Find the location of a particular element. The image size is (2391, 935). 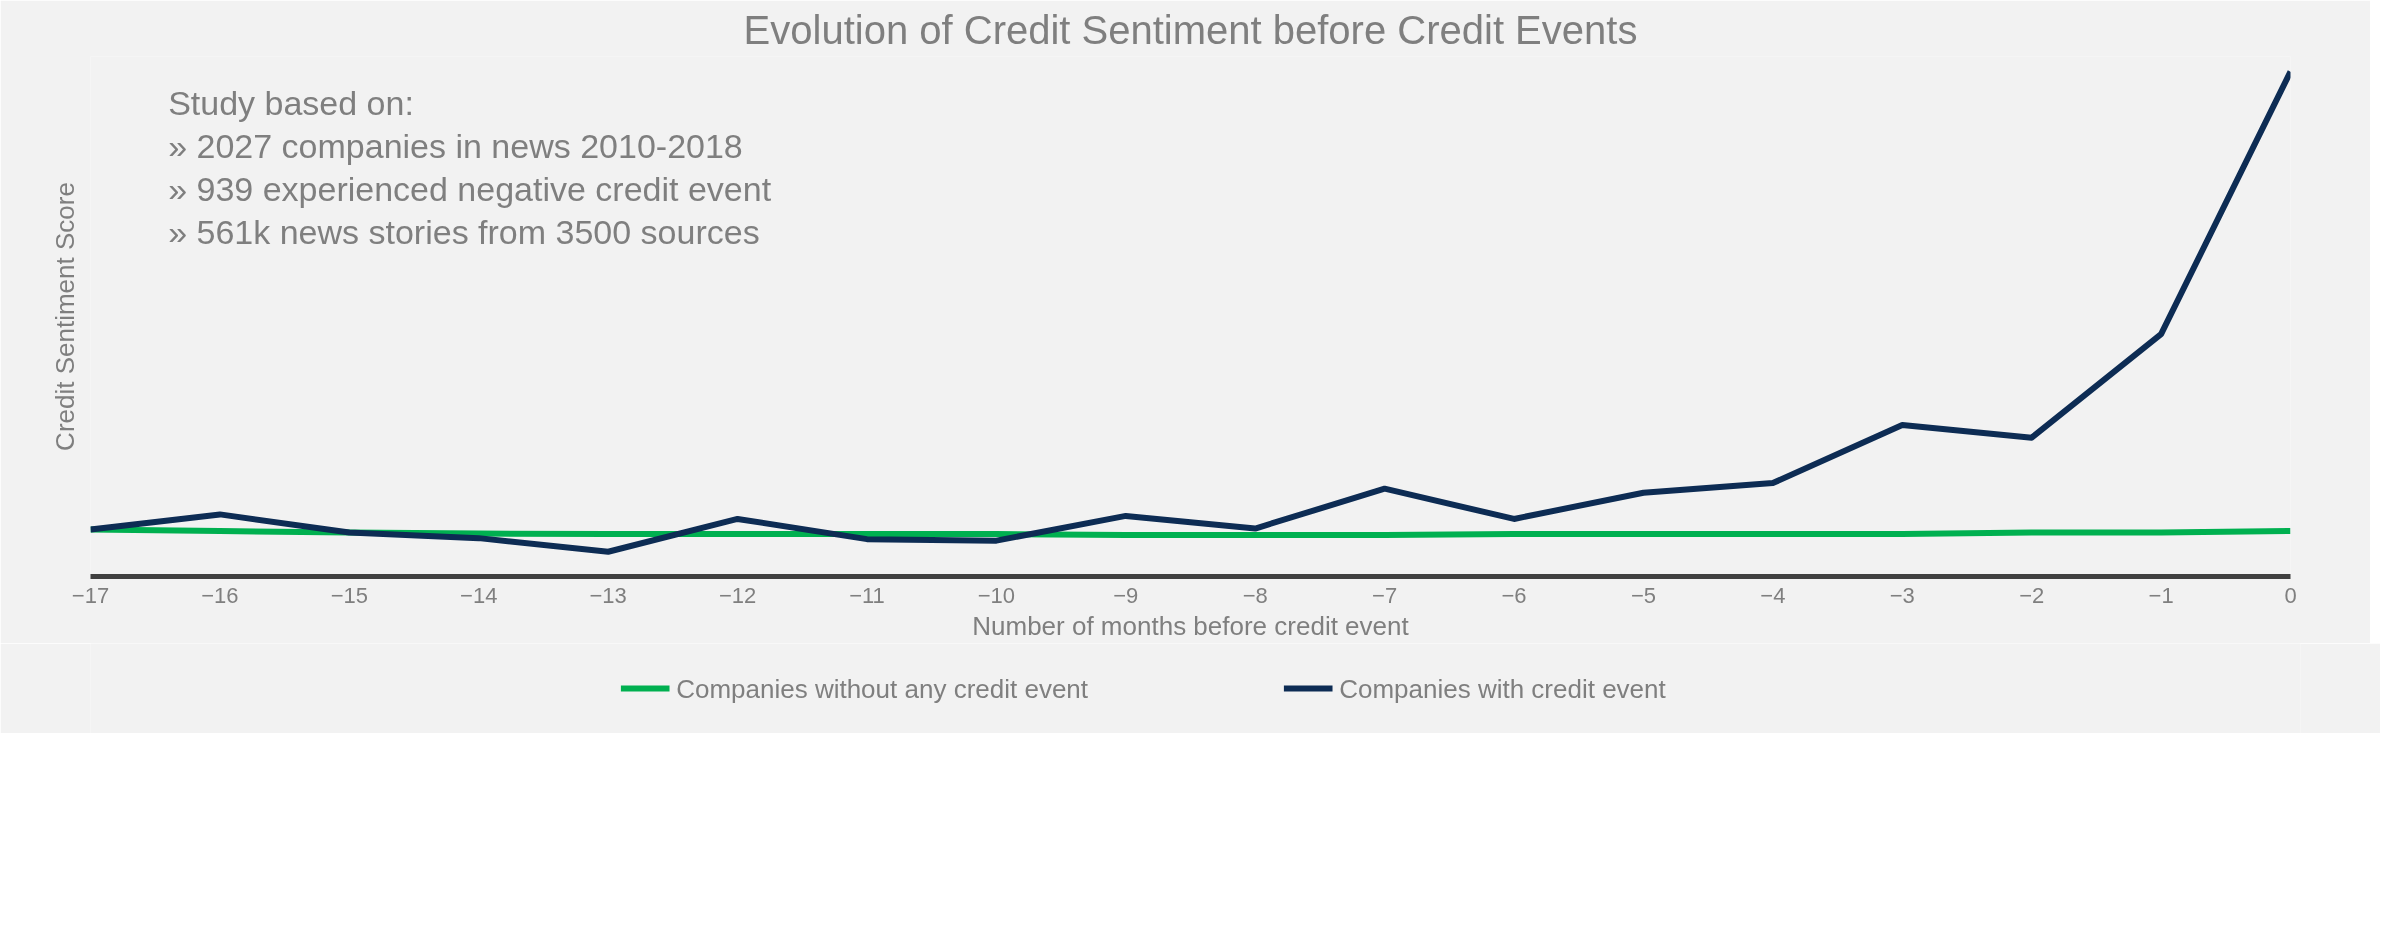

x-tick-label: −12 is located at coordinates (737, 595).